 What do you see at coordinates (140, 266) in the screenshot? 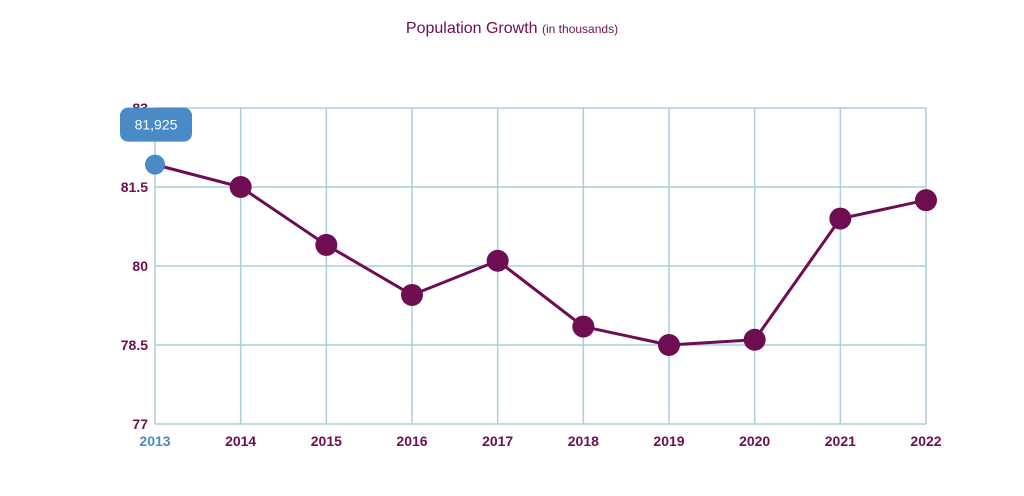
I see `y-tick-label: 80` at bounding box center [140, 266].